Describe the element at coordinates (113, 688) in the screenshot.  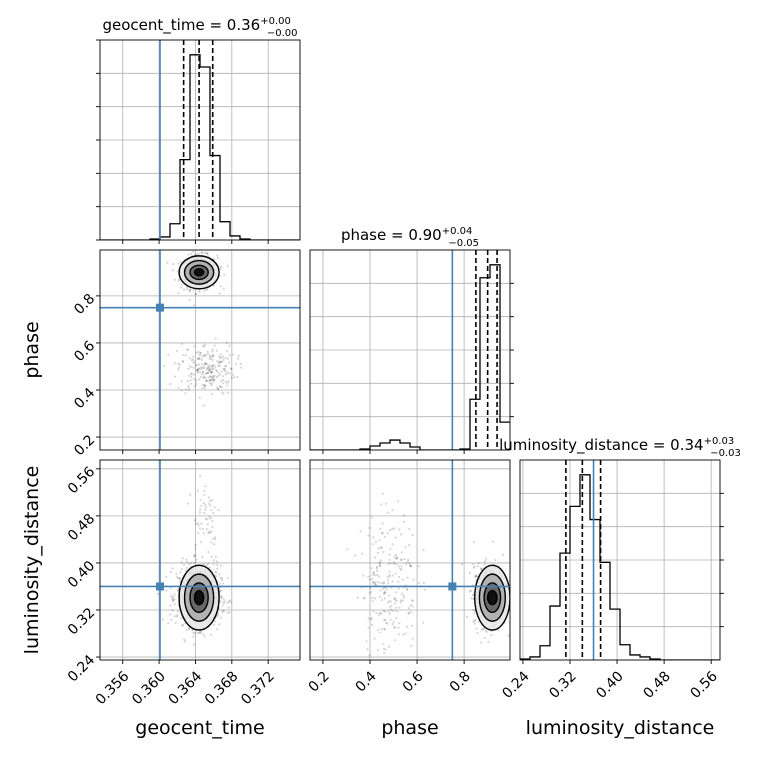
I see `x-tick-label: 0.356` at that location.